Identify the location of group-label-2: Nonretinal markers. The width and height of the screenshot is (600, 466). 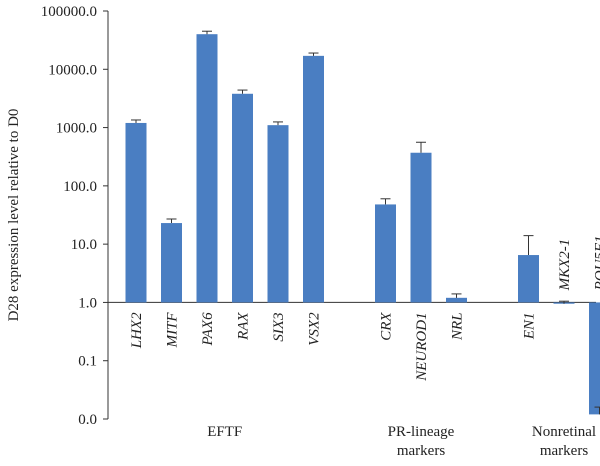
(564, 441).